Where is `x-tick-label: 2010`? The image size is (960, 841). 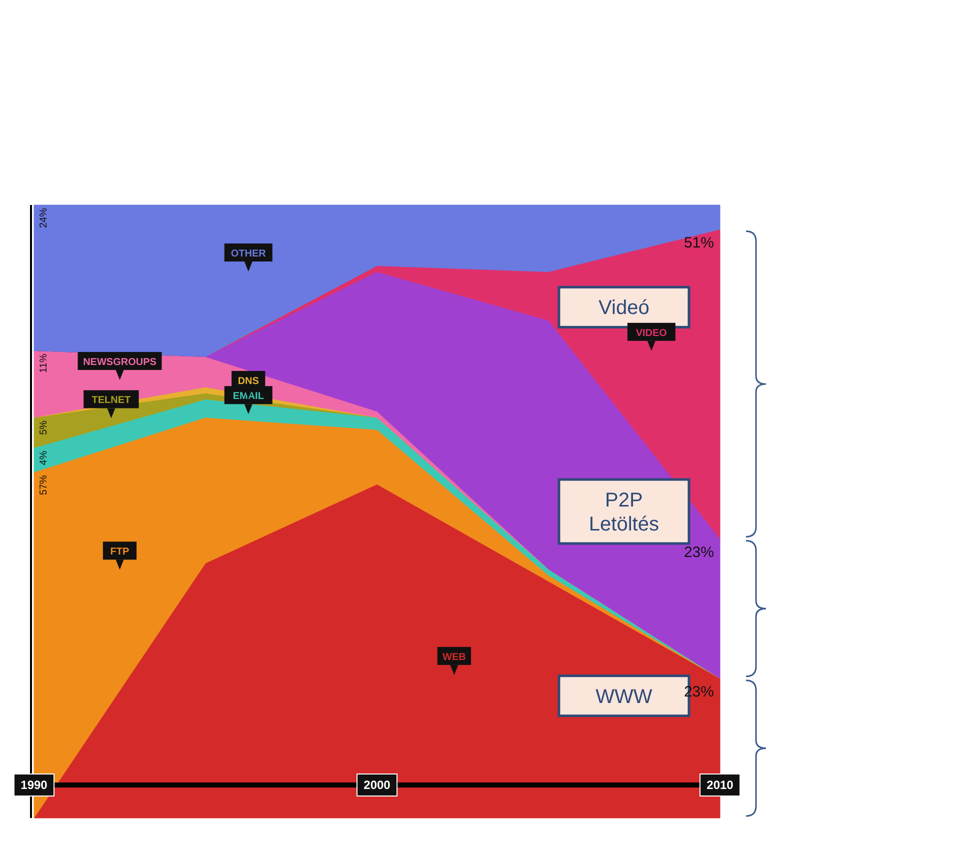 x-tick-label: 2010 is located at coordinates (720, 785).